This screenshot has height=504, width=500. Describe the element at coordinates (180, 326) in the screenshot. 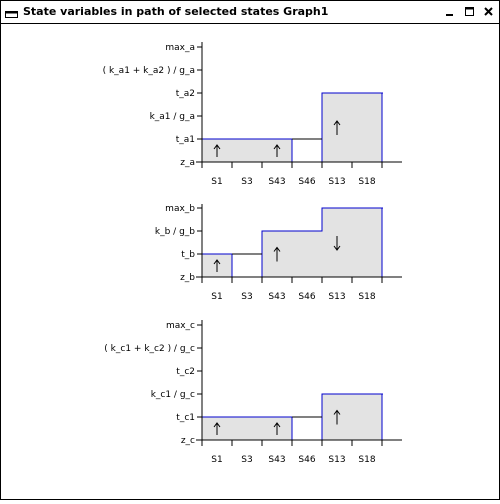

I see `graph-c-y-label: max_c` at that location.